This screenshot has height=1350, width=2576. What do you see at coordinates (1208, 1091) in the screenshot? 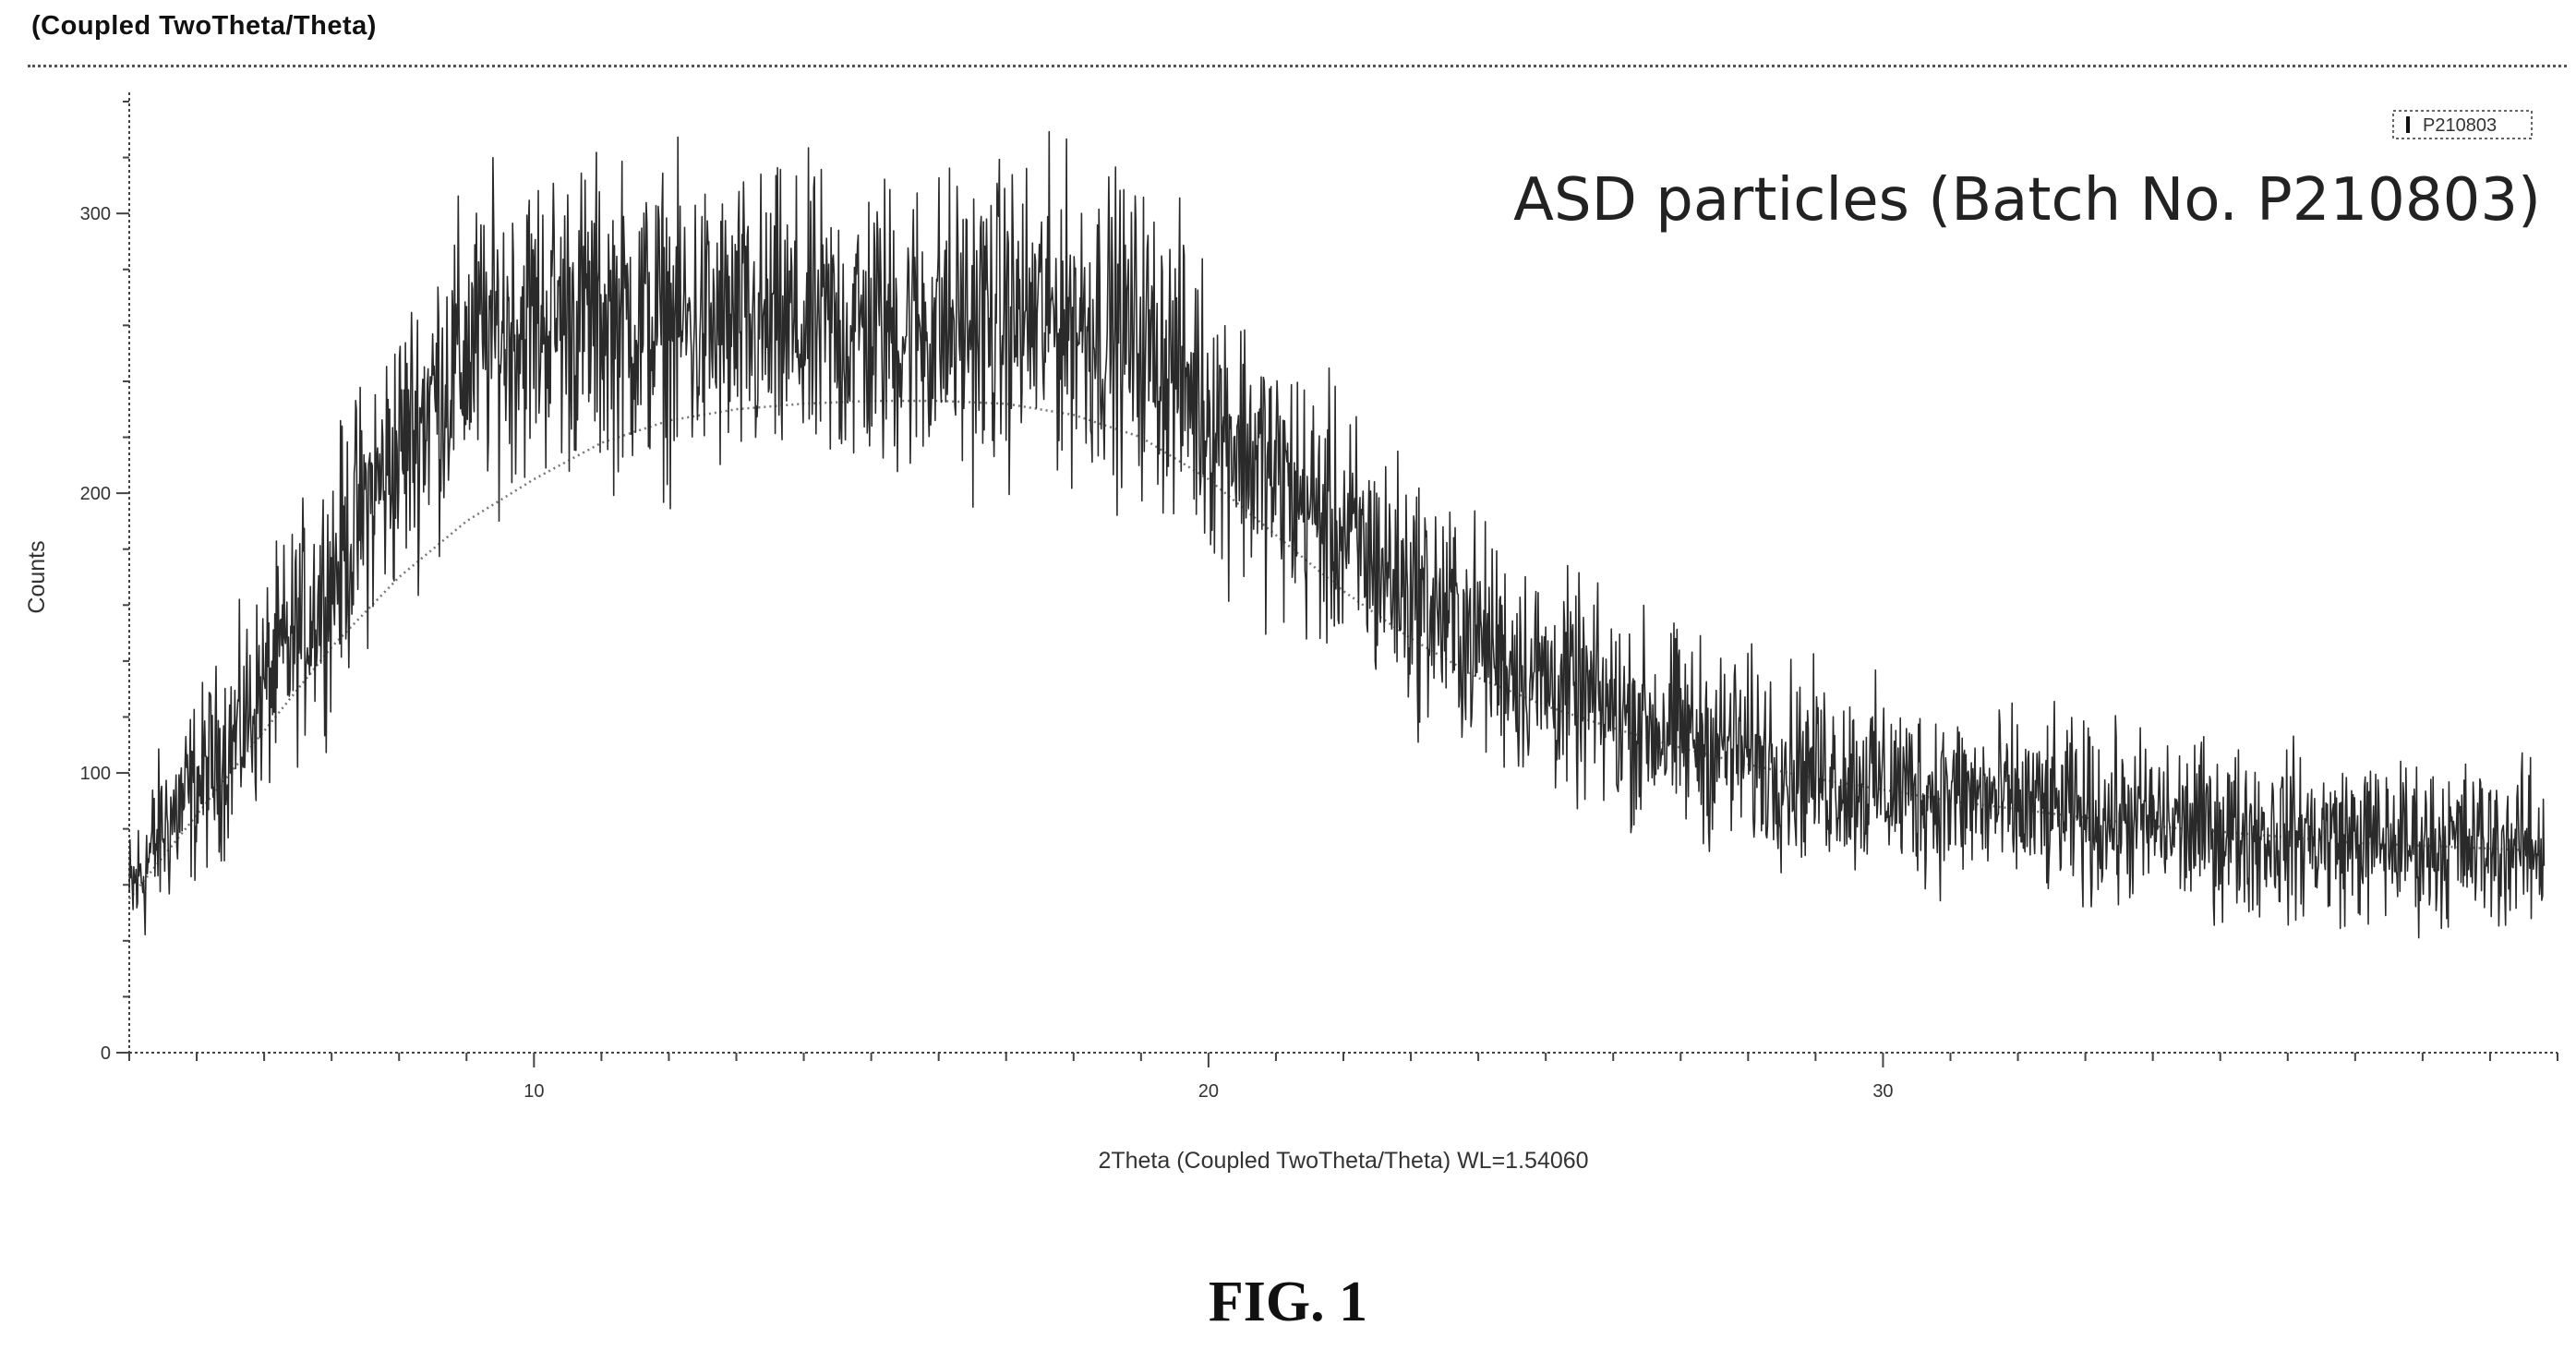
I see `x-tick-label: 20` at bounding box center [1208, 1091].